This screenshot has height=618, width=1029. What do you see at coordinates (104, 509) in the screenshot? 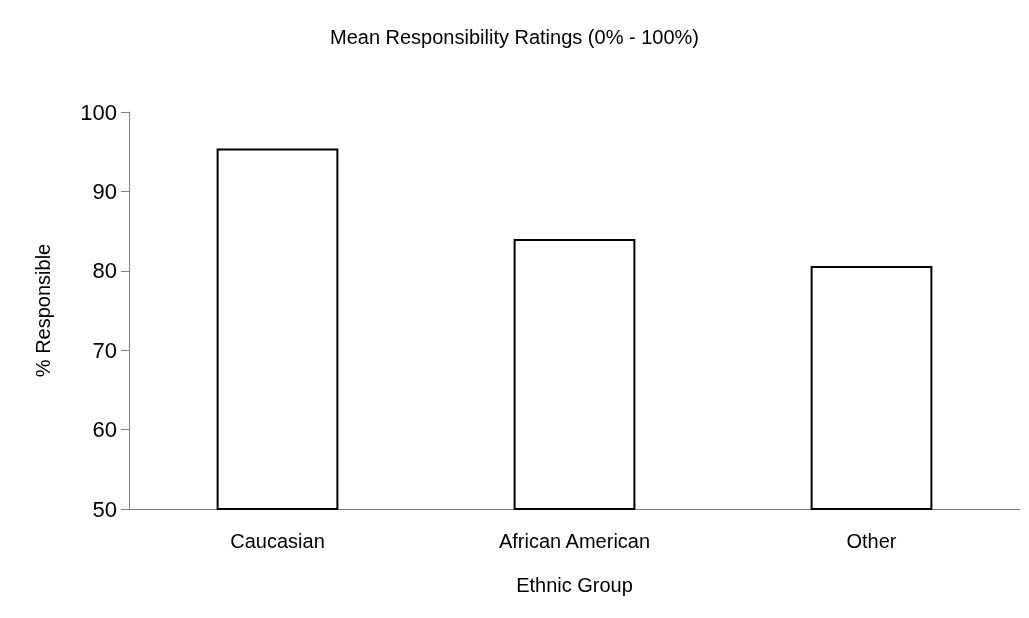
I see `y-tick-label: 50` at bounding box center [104, 509].